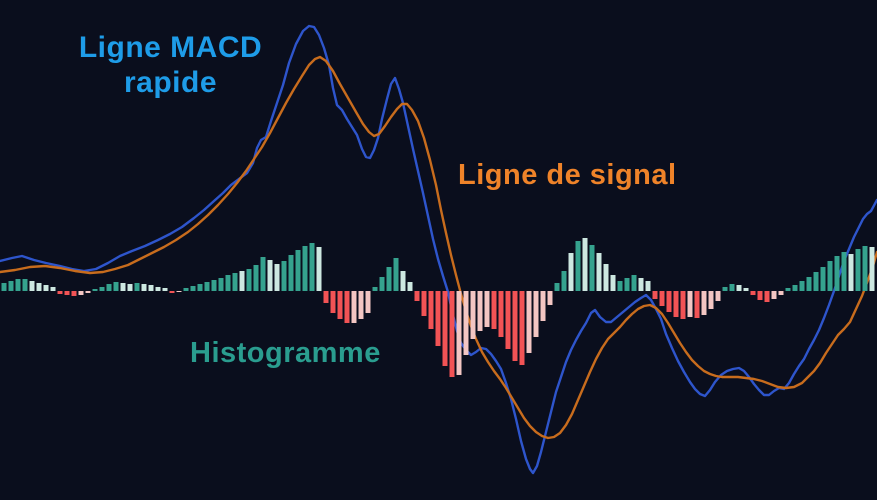 The width and height of the screenshot is (877, 500). I want to click on histogram-label: Histogramme, so click(285, 353).